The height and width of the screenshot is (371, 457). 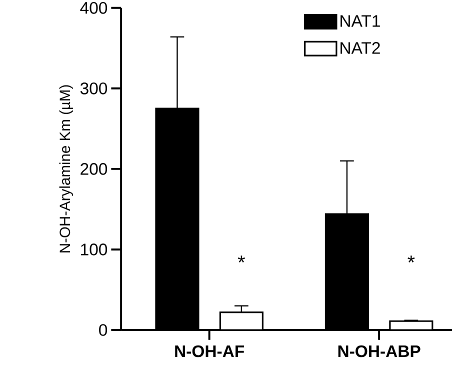 I want to click on y-tick-label: 200, so click(x=94, y=168).